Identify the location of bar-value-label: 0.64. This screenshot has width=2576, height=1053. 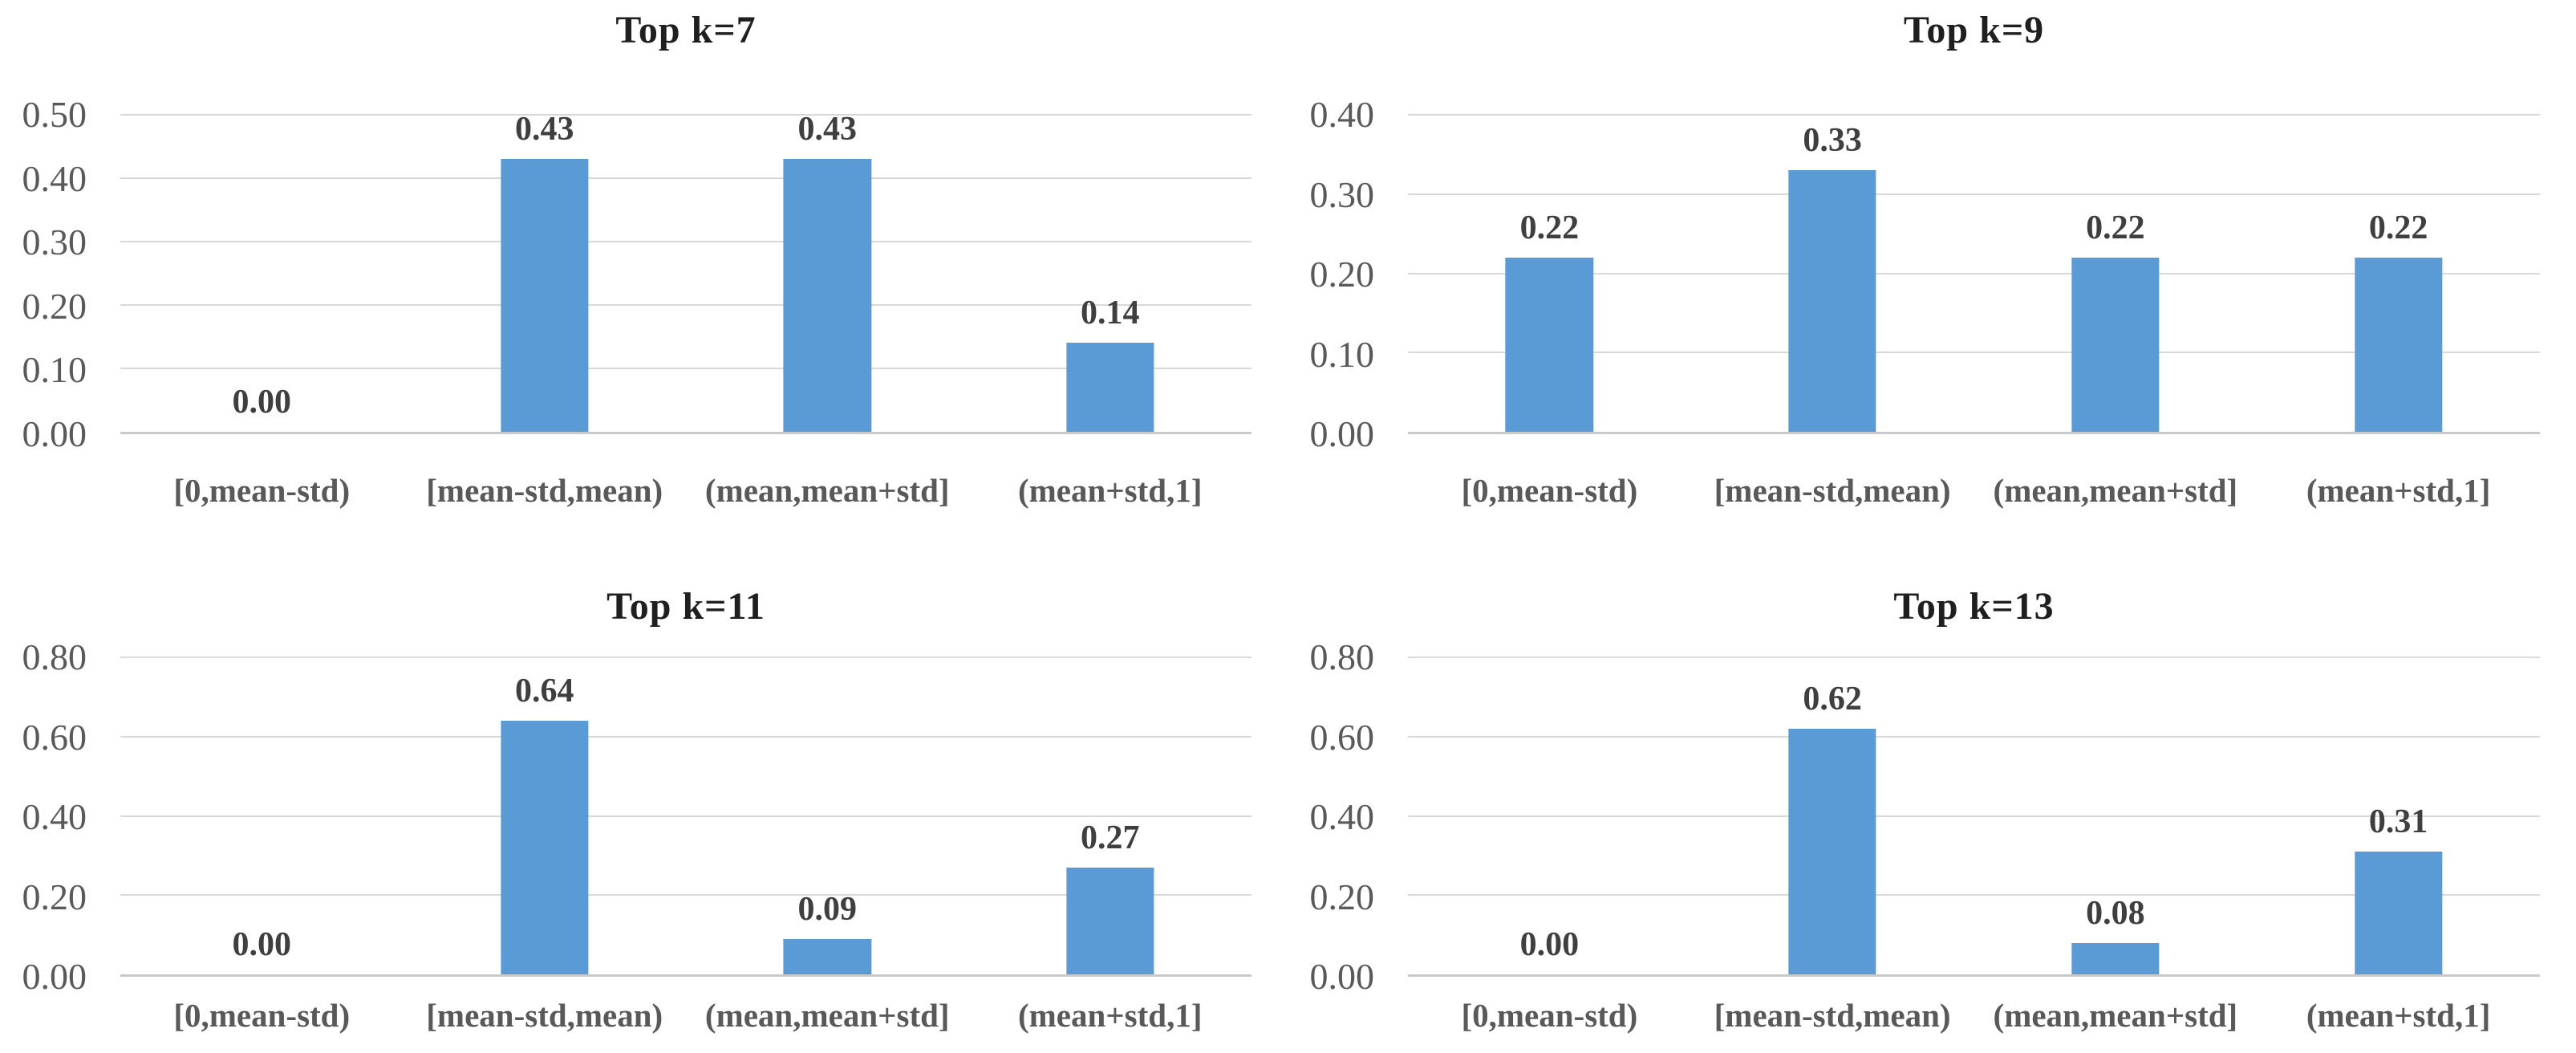
(544, 691).